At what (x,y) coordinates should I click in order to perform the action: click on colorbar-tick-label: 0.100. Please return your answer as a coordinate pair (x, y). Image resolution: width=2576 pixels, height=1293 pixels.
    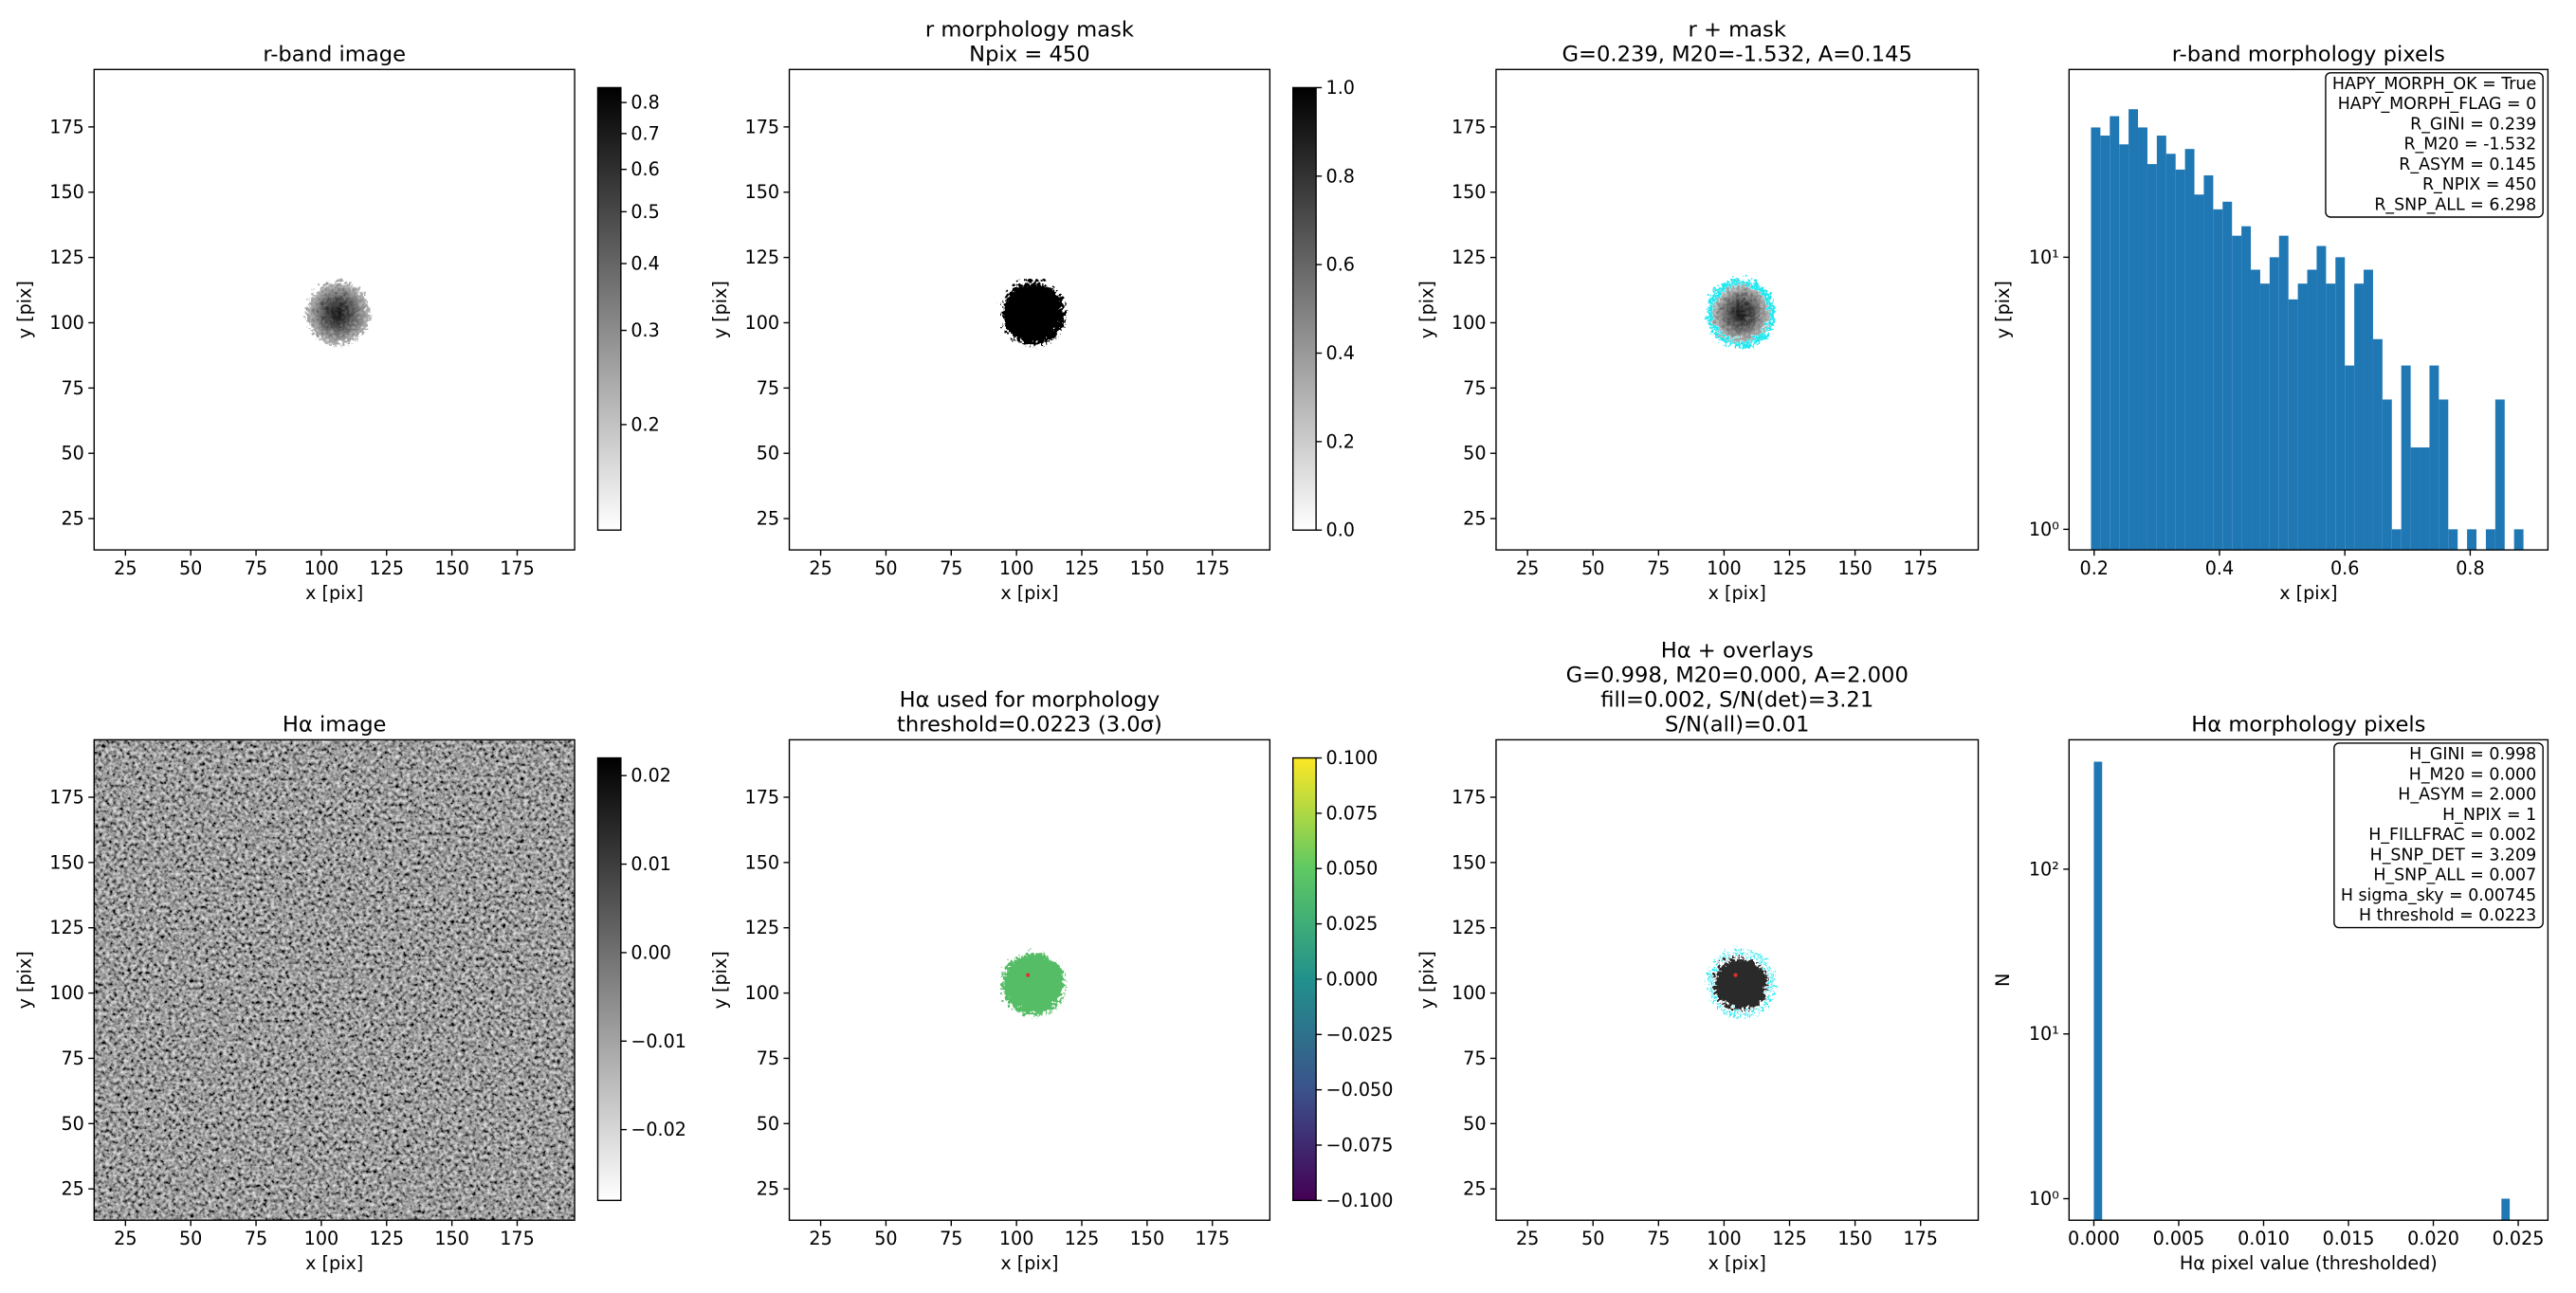
    Looking at the image, I should click on (1352, 758).